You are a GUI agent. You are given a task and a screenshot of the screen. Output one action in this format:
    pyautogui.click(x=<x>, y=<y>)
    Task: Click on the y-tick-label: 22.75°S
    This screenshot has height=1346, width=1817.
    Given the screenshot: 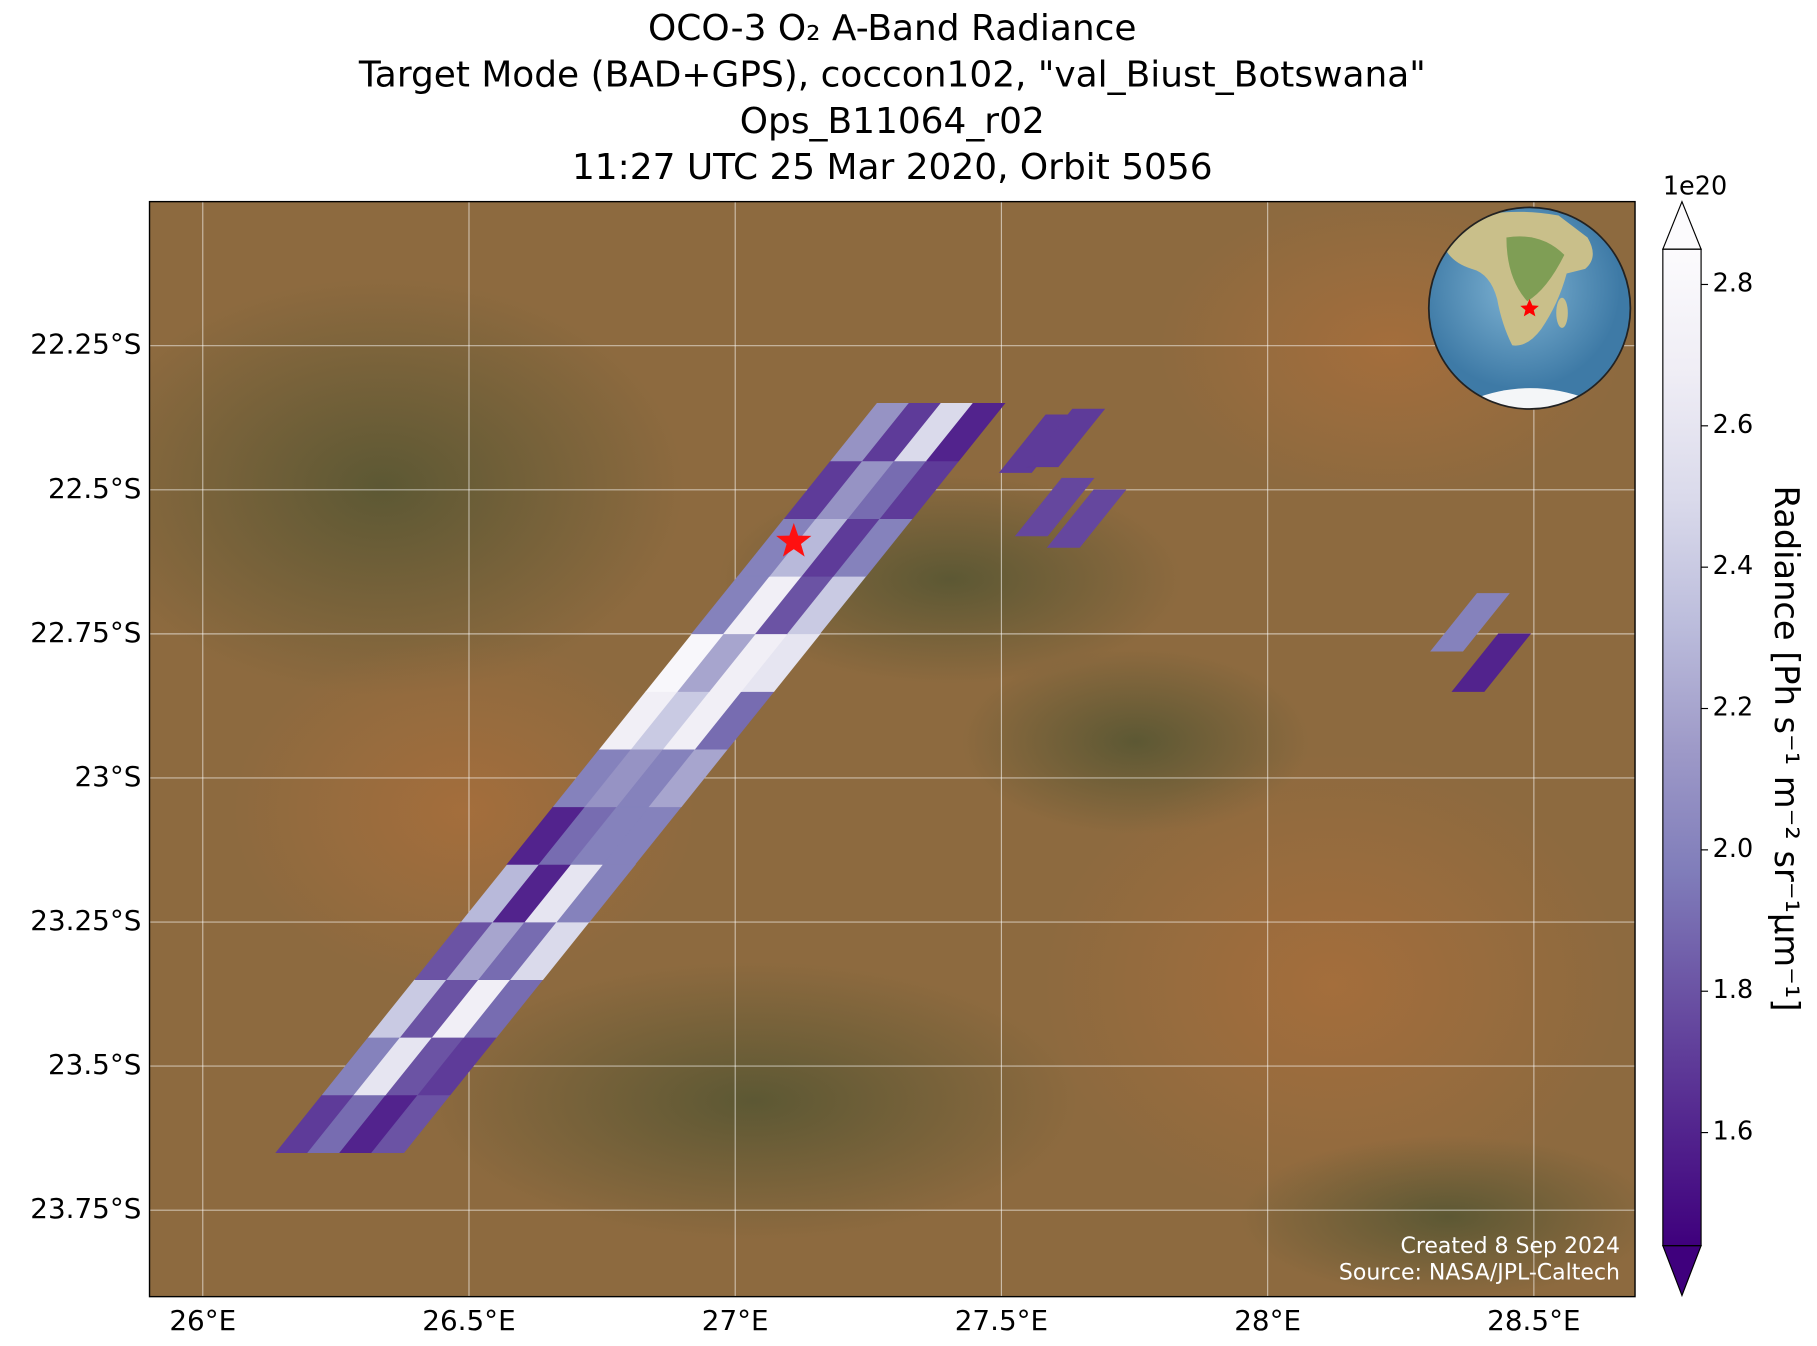 What is the action you would take?
    pyautogui.click(x=85, y=632)
    